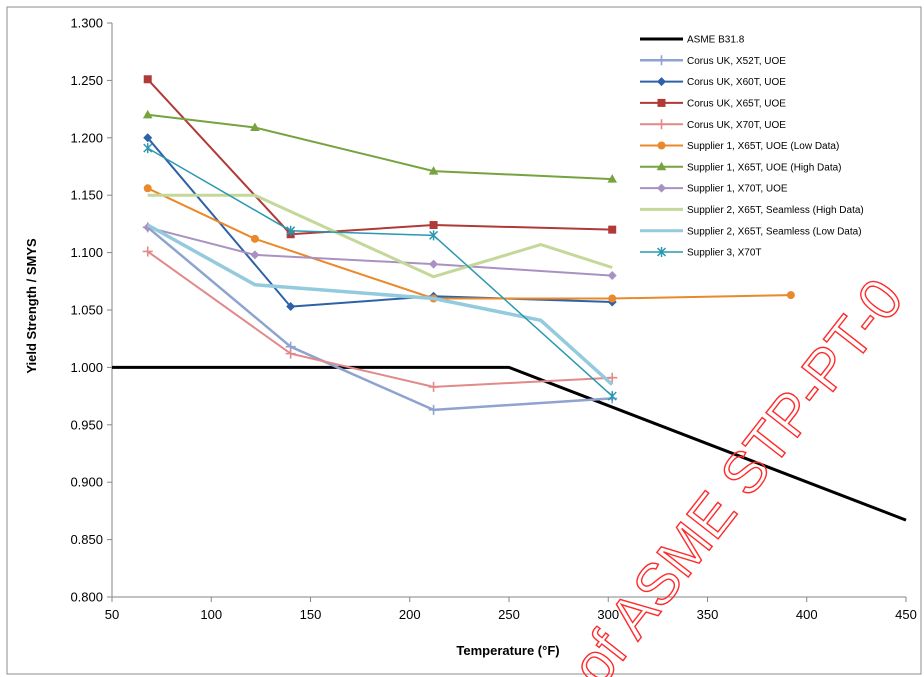  Describe the element at coordinates (86, 597) in the screenshot. I see `y-tick-label: 0.800` at that location.